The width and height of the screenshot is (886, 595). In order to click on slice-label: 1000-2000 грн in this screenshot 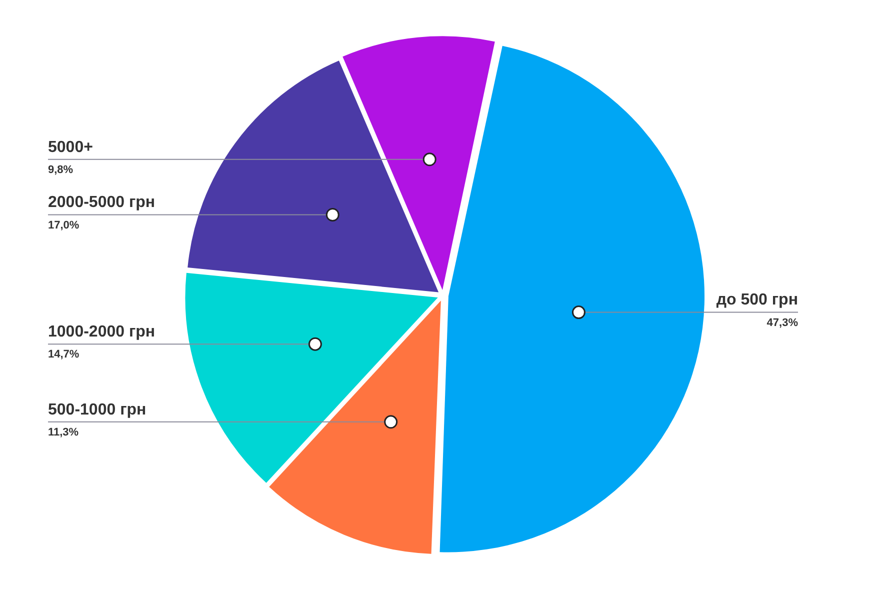, I will do `click(102, 332)`.